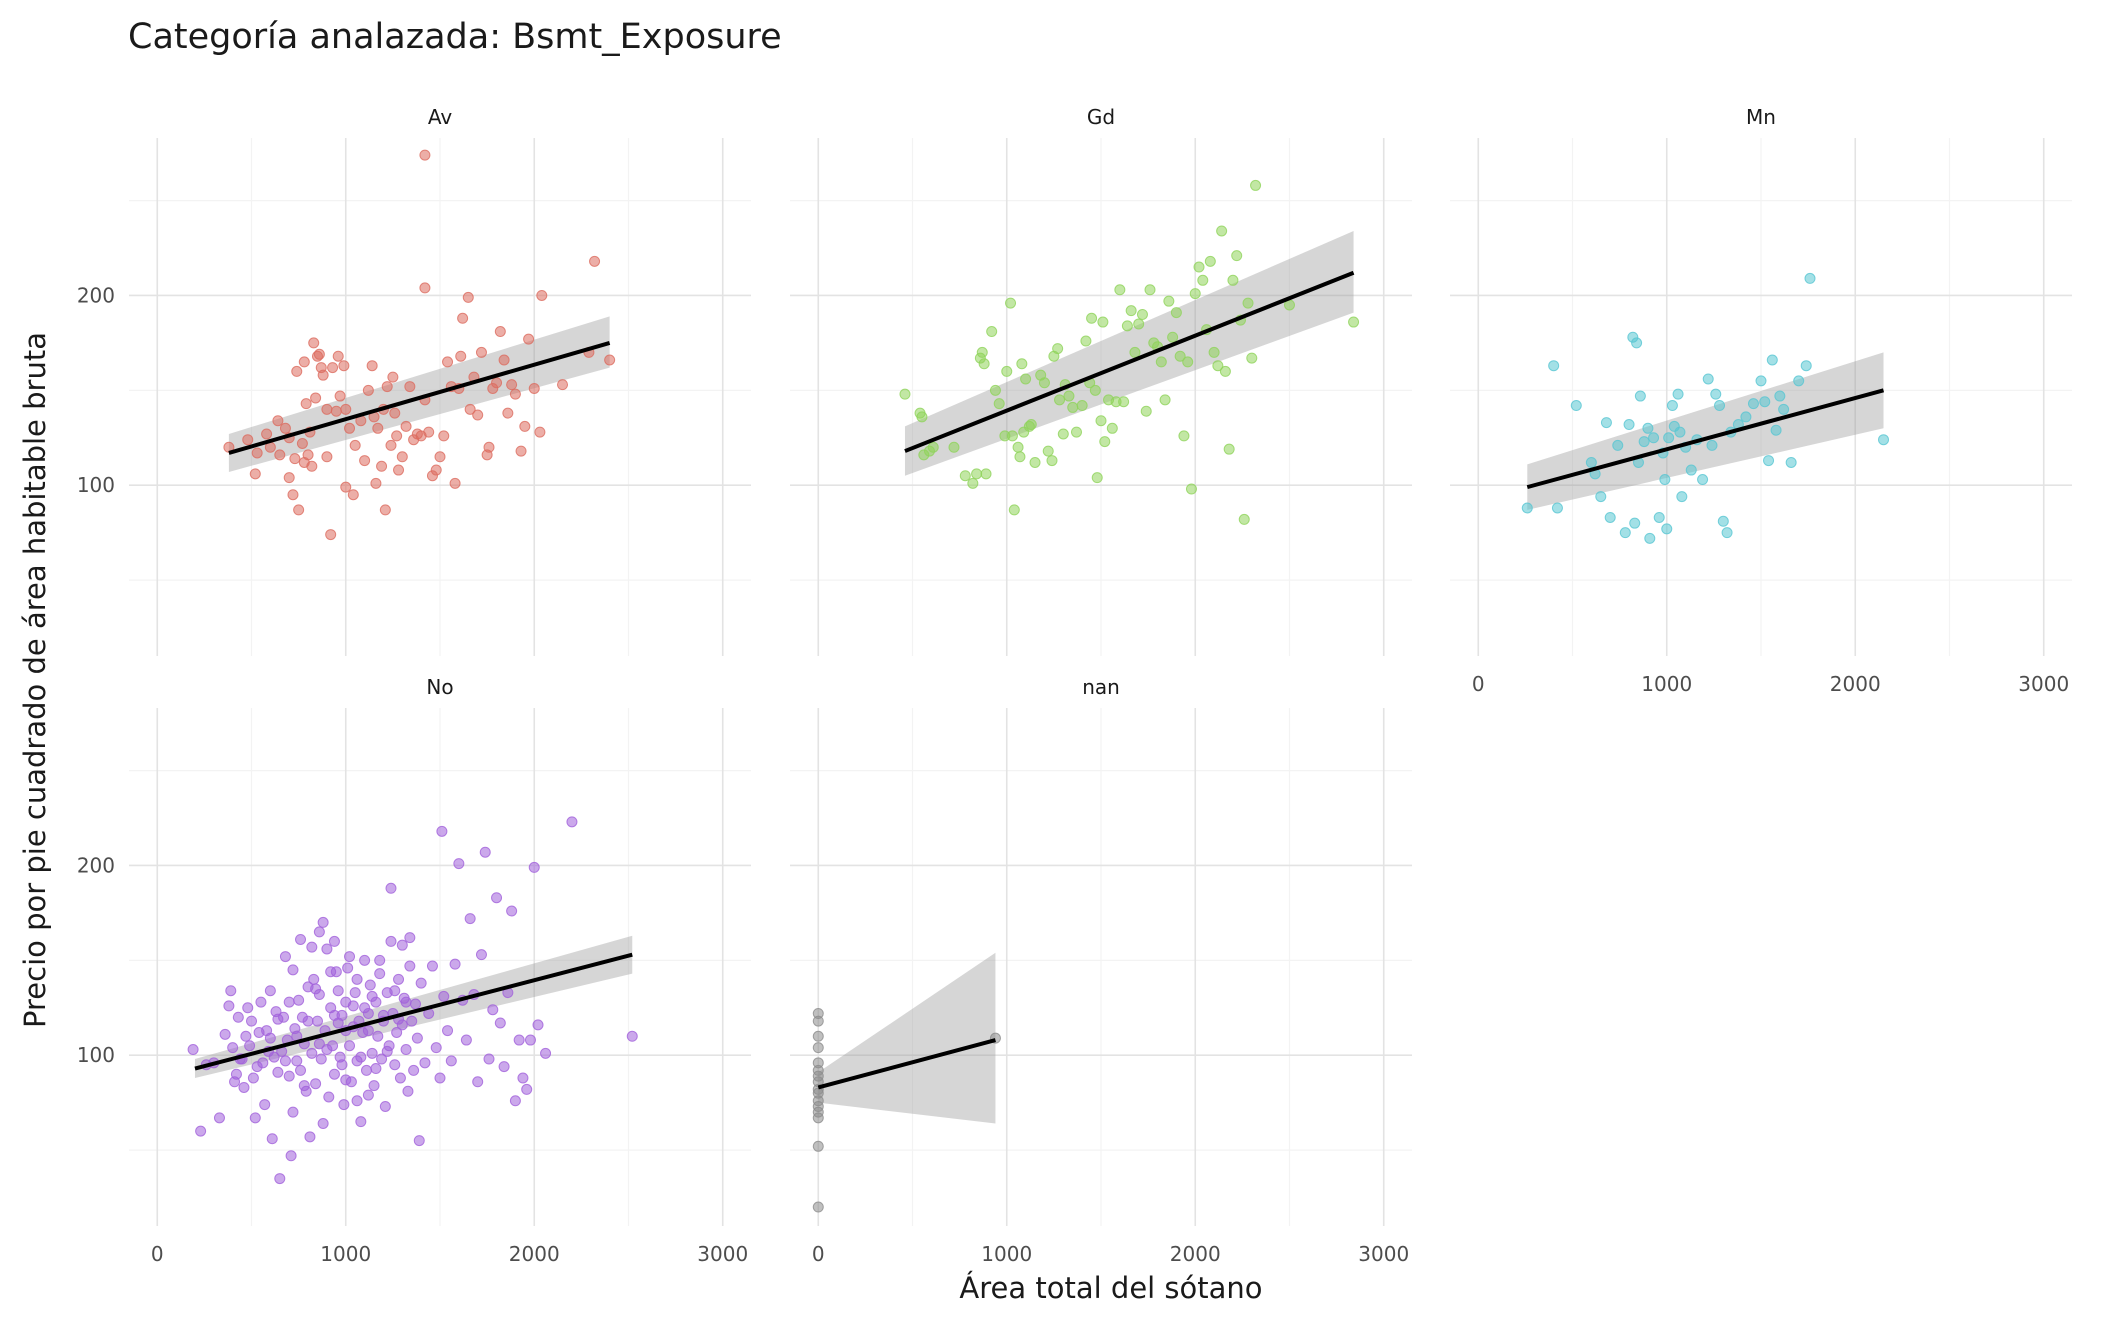  Describe the element at coordinates (1101, 687) in the screenshot. I see `facet-label: nan` at that location.